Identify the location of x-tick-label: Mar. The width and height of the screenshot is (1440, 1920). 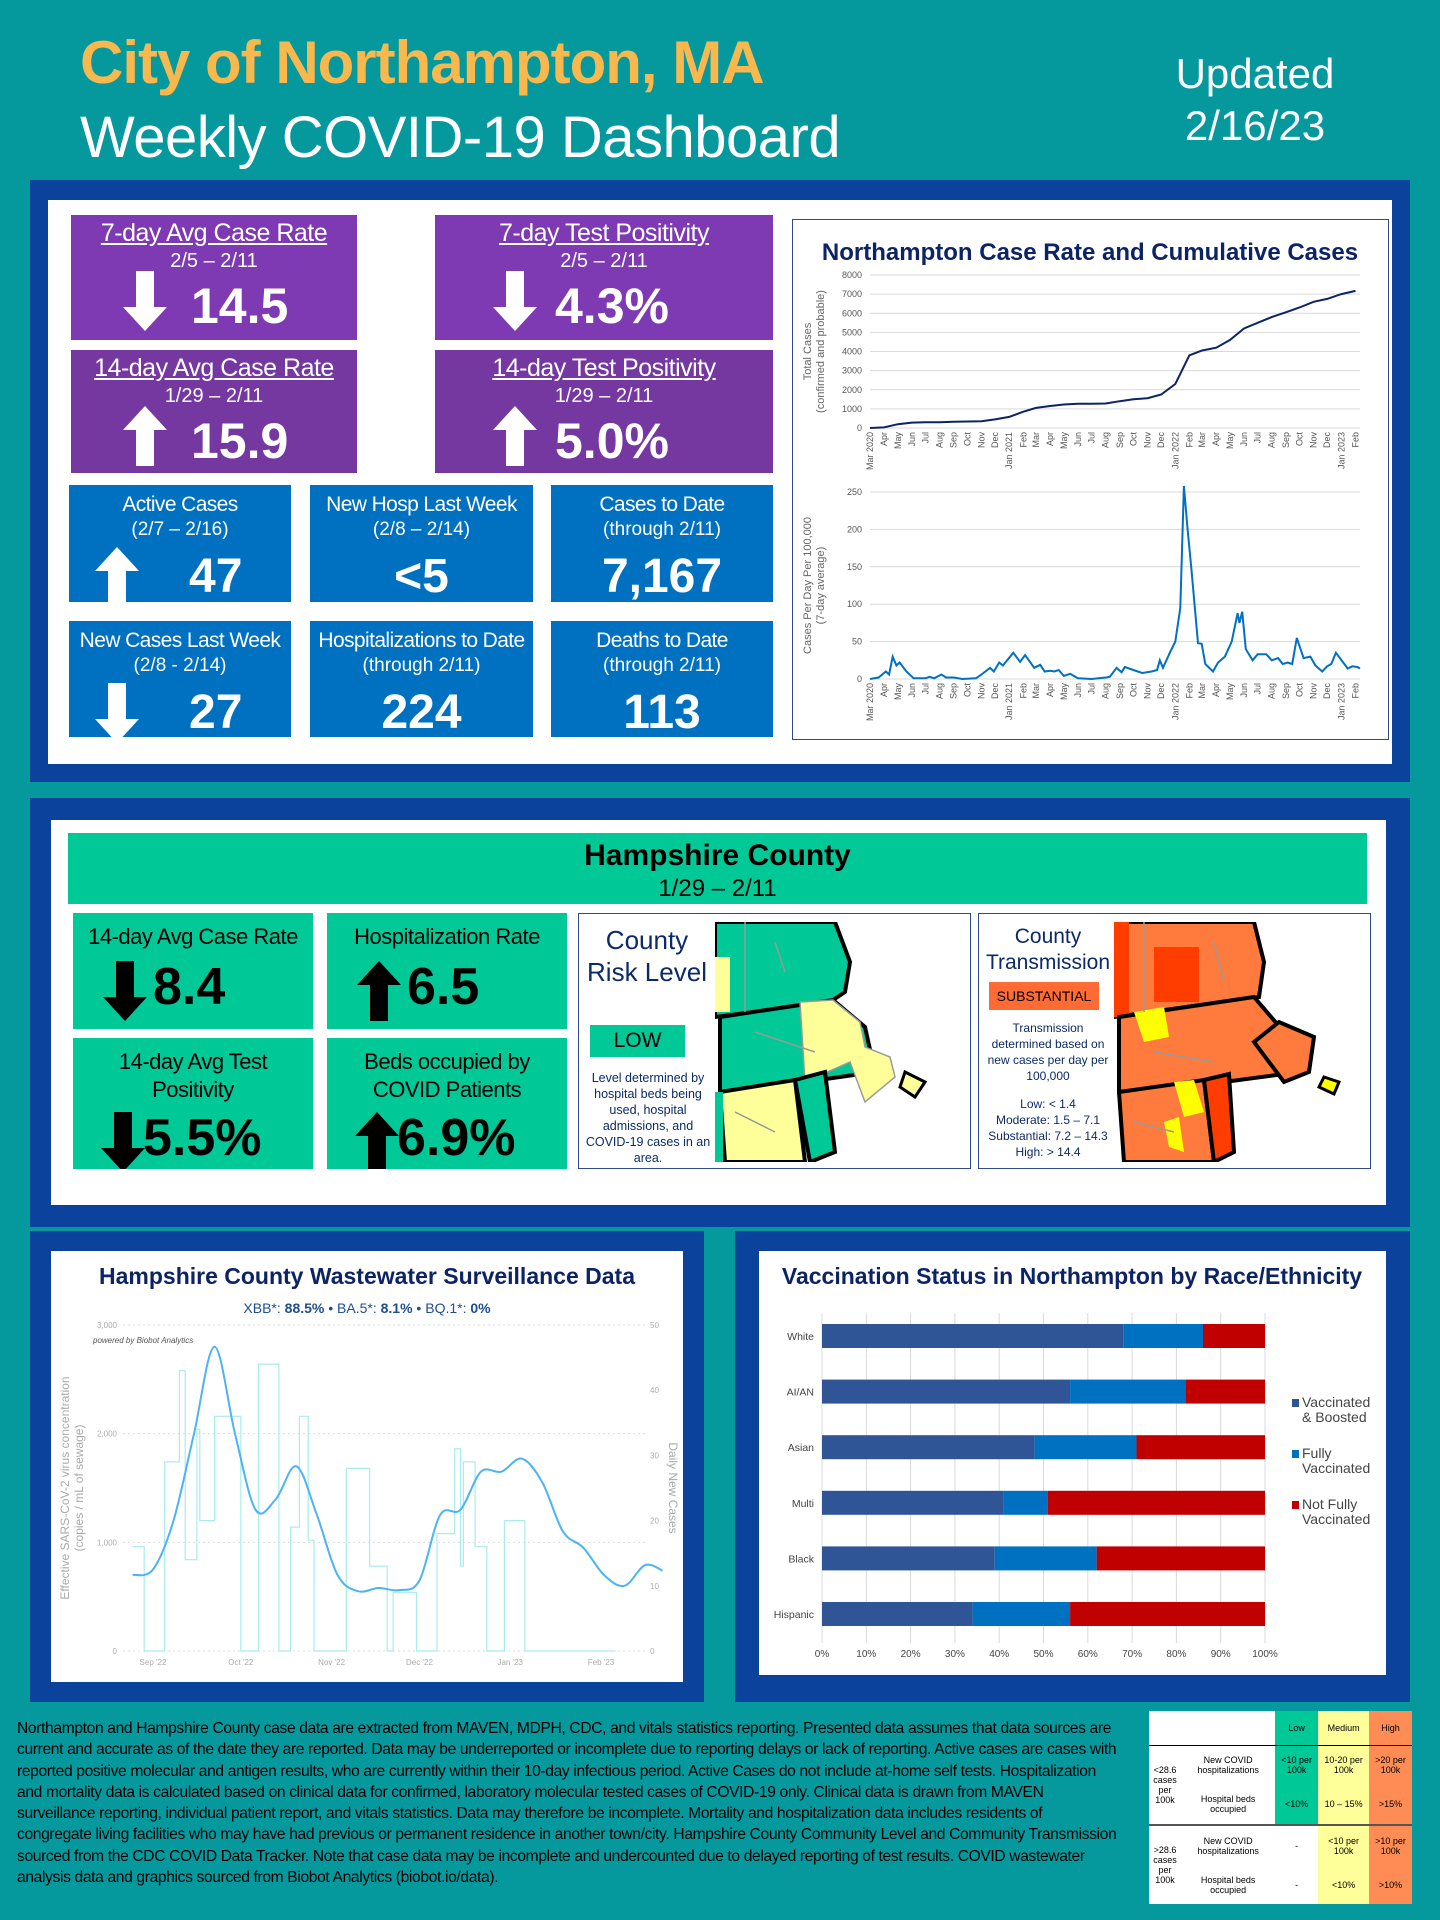
(1202, 440).